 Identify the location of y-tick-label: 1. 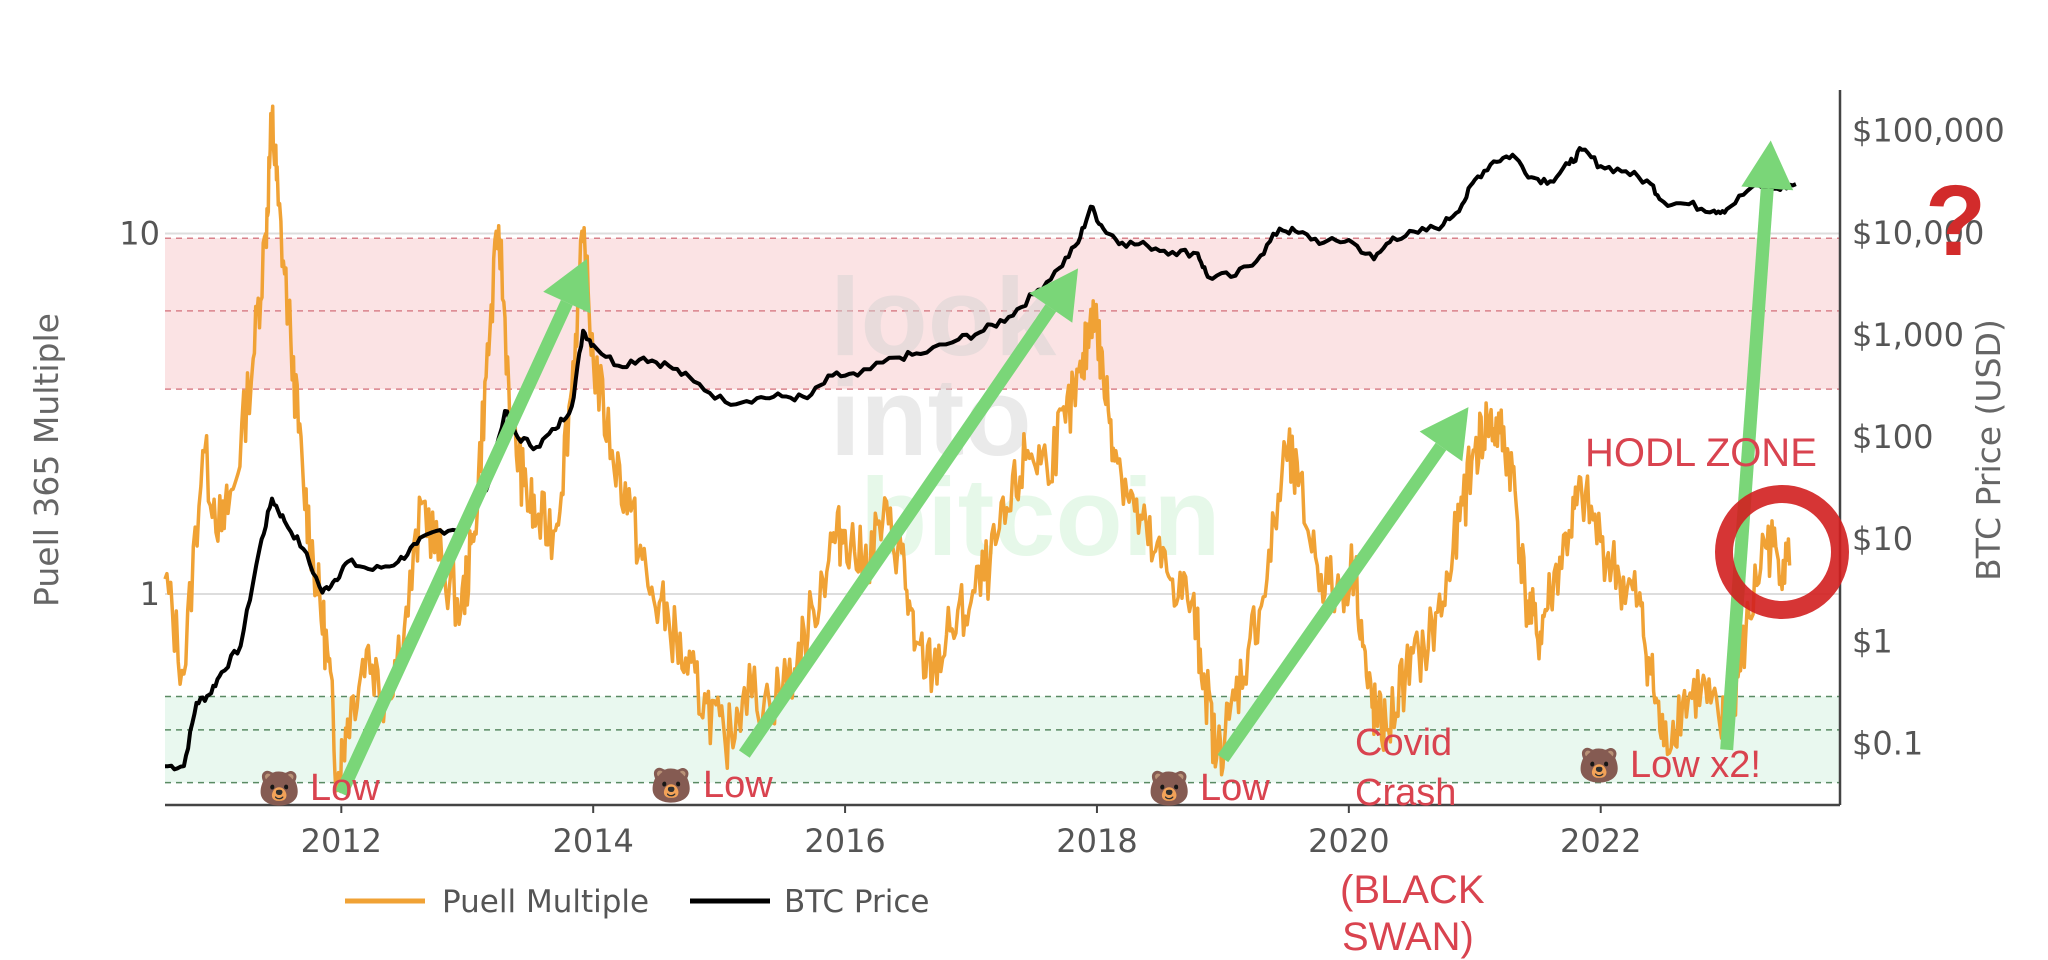
(150, 594).